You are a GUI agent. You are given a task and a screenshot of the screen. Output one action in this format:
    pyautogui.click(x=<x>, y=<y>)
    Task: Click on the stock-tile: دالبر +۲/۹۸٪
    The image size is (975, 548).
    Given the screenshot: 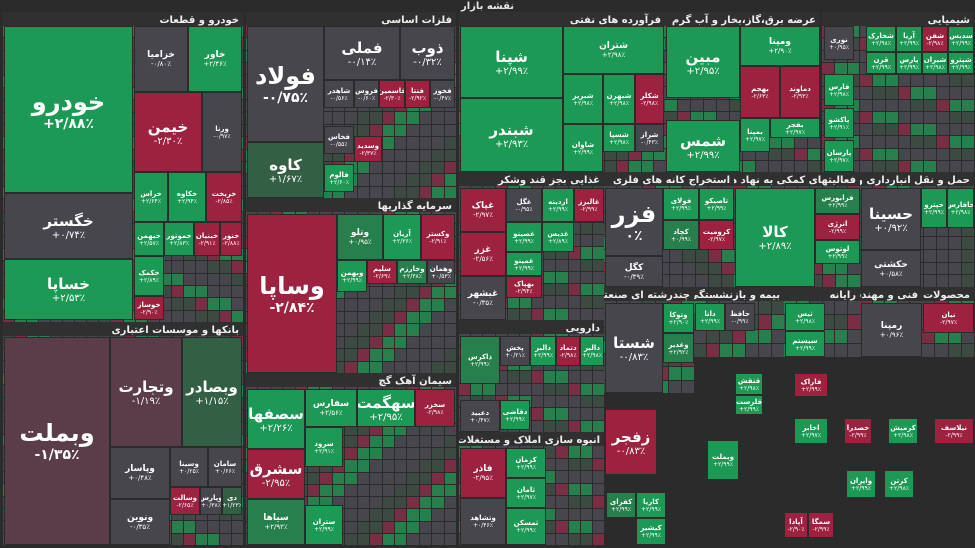 What is the action you would take?
    pyautogui.click(x=592, y=351)
    